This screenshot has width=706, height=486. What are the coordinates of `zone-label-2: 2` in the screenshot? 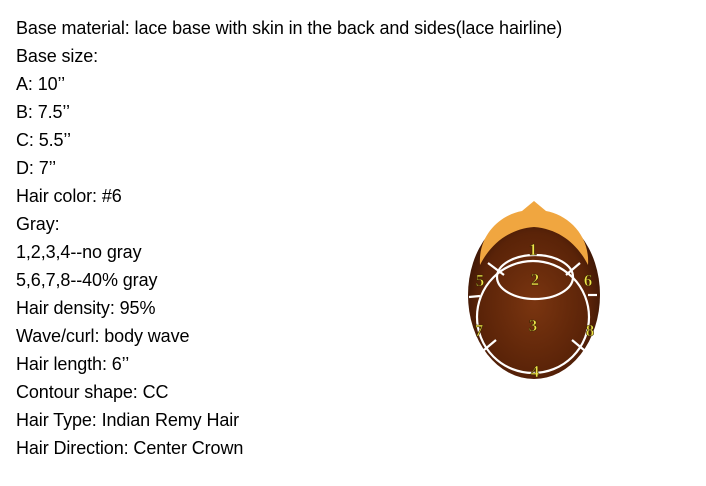 It's located at (535, 279).